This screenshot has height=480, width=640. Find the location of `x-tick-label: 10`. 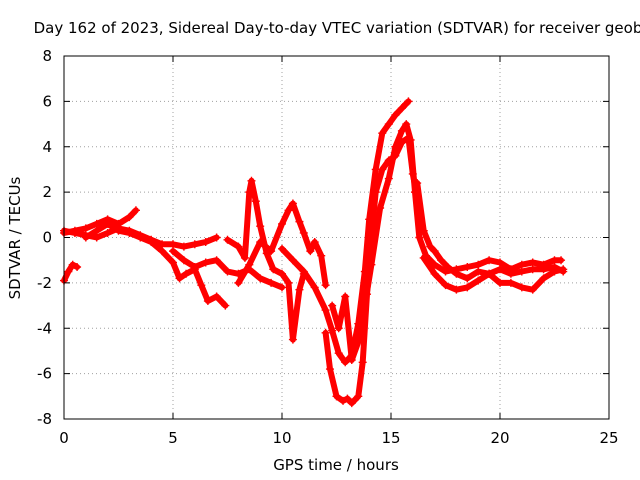

x-tick-label: 10 is located at coordinates (281, 438).